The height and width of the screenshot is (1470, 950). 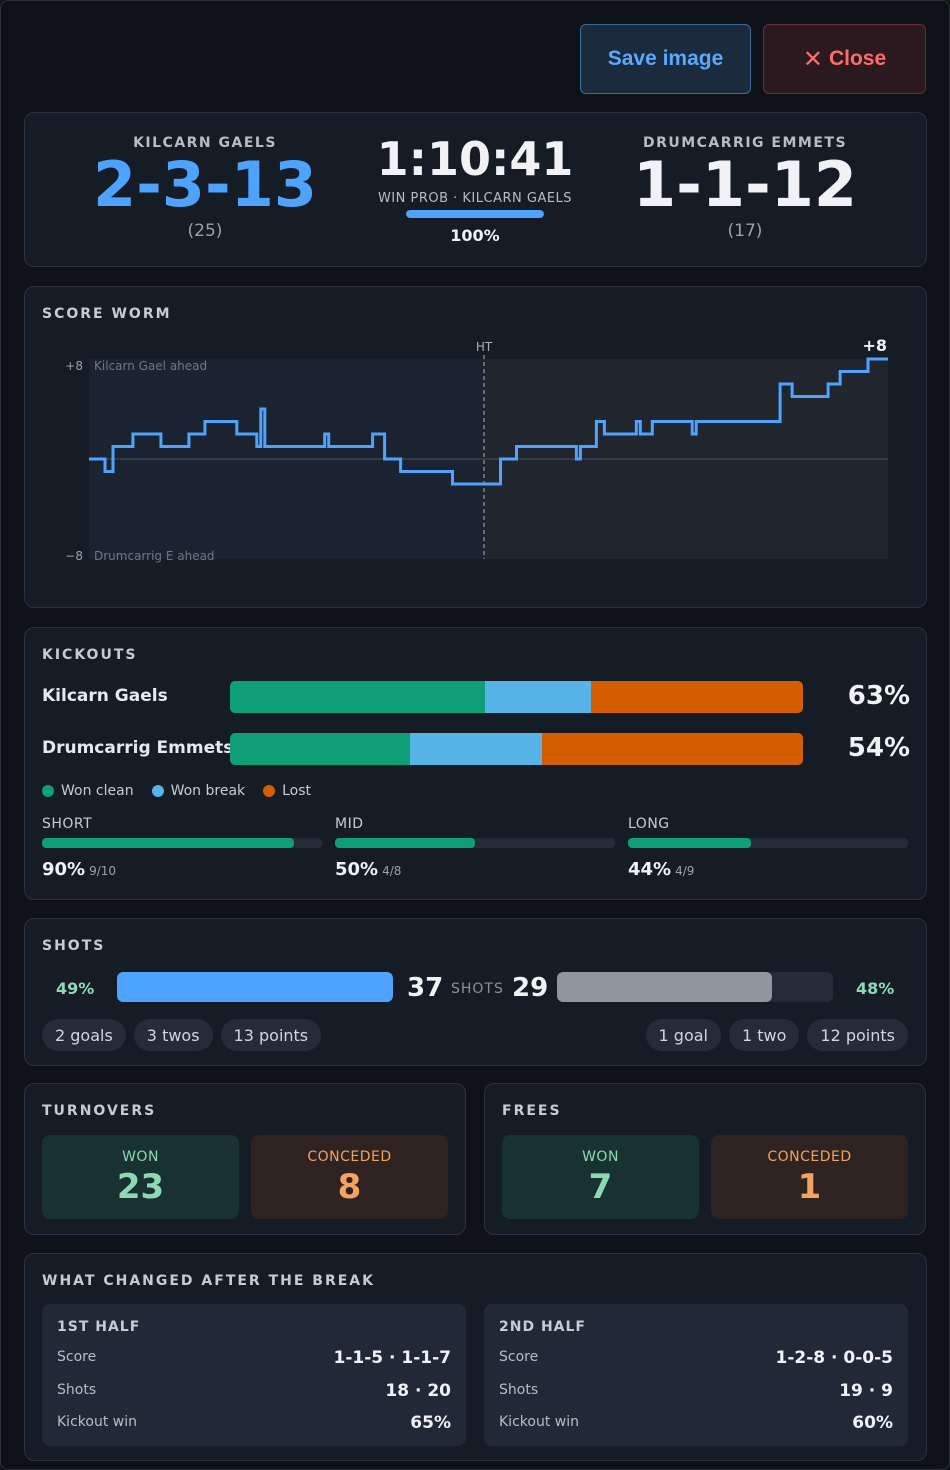 I want to click on legend-item: Won break, so click(x=198, y=791).